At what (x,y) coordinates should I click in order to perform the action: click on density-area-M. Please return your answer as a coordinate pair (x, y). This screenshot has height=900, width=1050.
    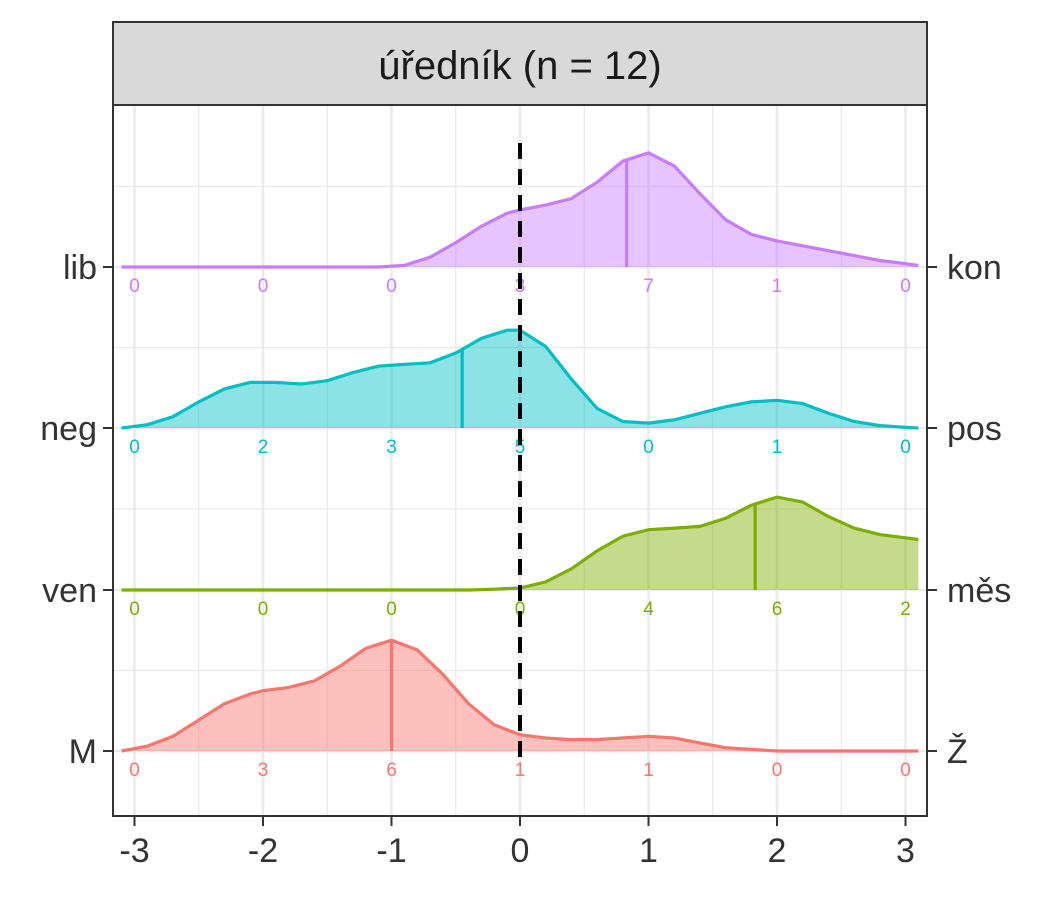
    Looking at the image, I should click on (520, 695).